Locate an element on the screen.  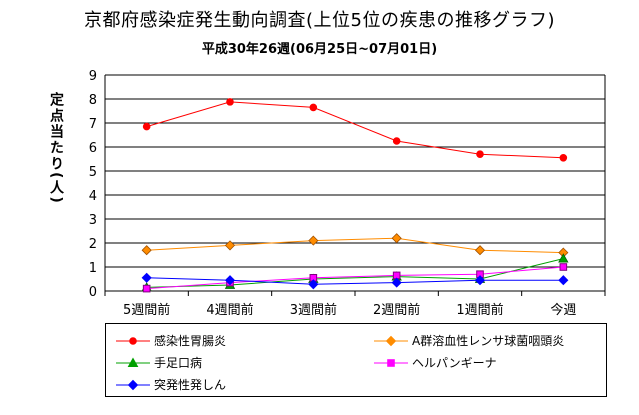
x-tick-label: 5週間前 is located at coordinates (146, 310).